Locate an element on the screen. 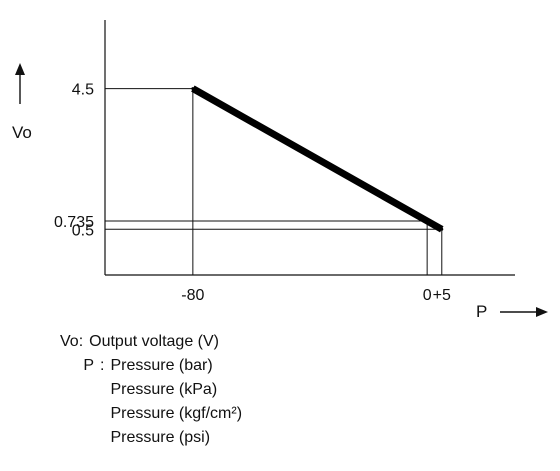 This screenshot has width=560, height=471. x-tick-label: -80 is located at coordinates (192, 295).